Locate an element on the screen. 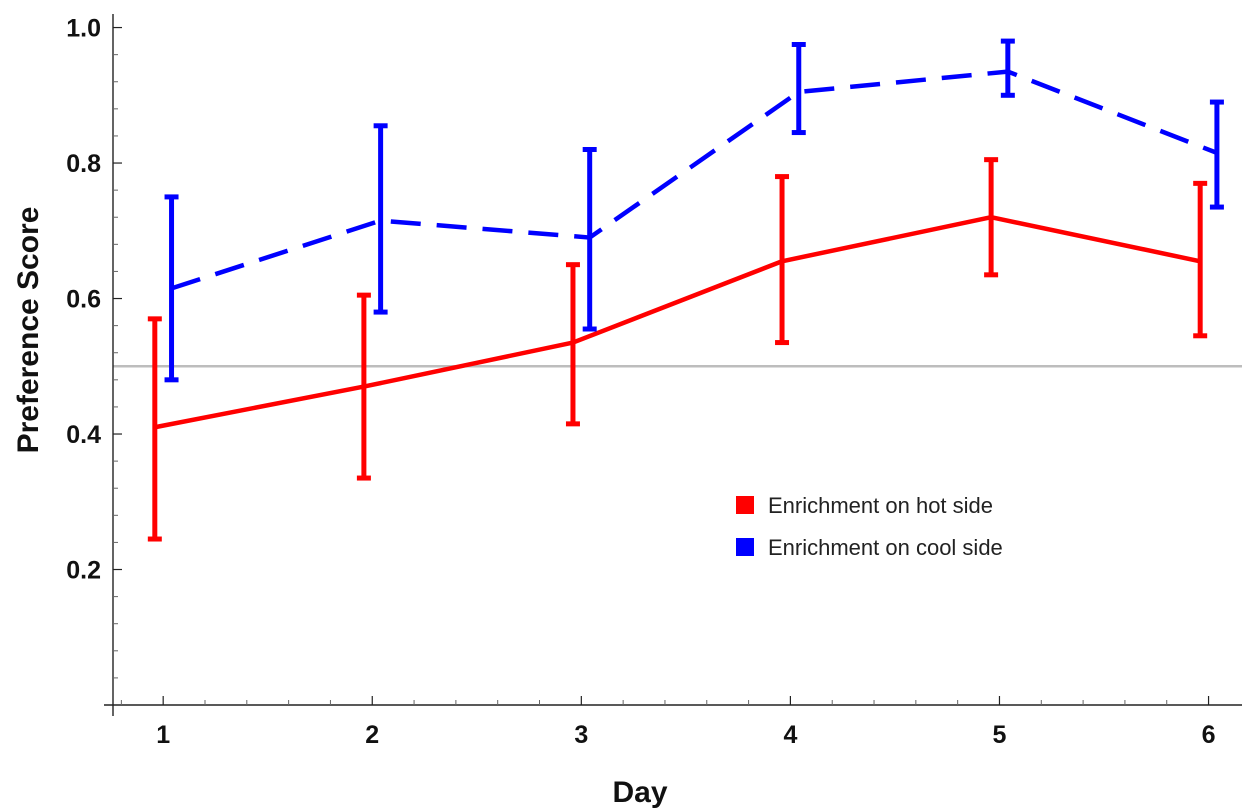 The width and height of the screenshot is (1242, 809). x-tick-label: 4 is located at coordinates (790, 735).